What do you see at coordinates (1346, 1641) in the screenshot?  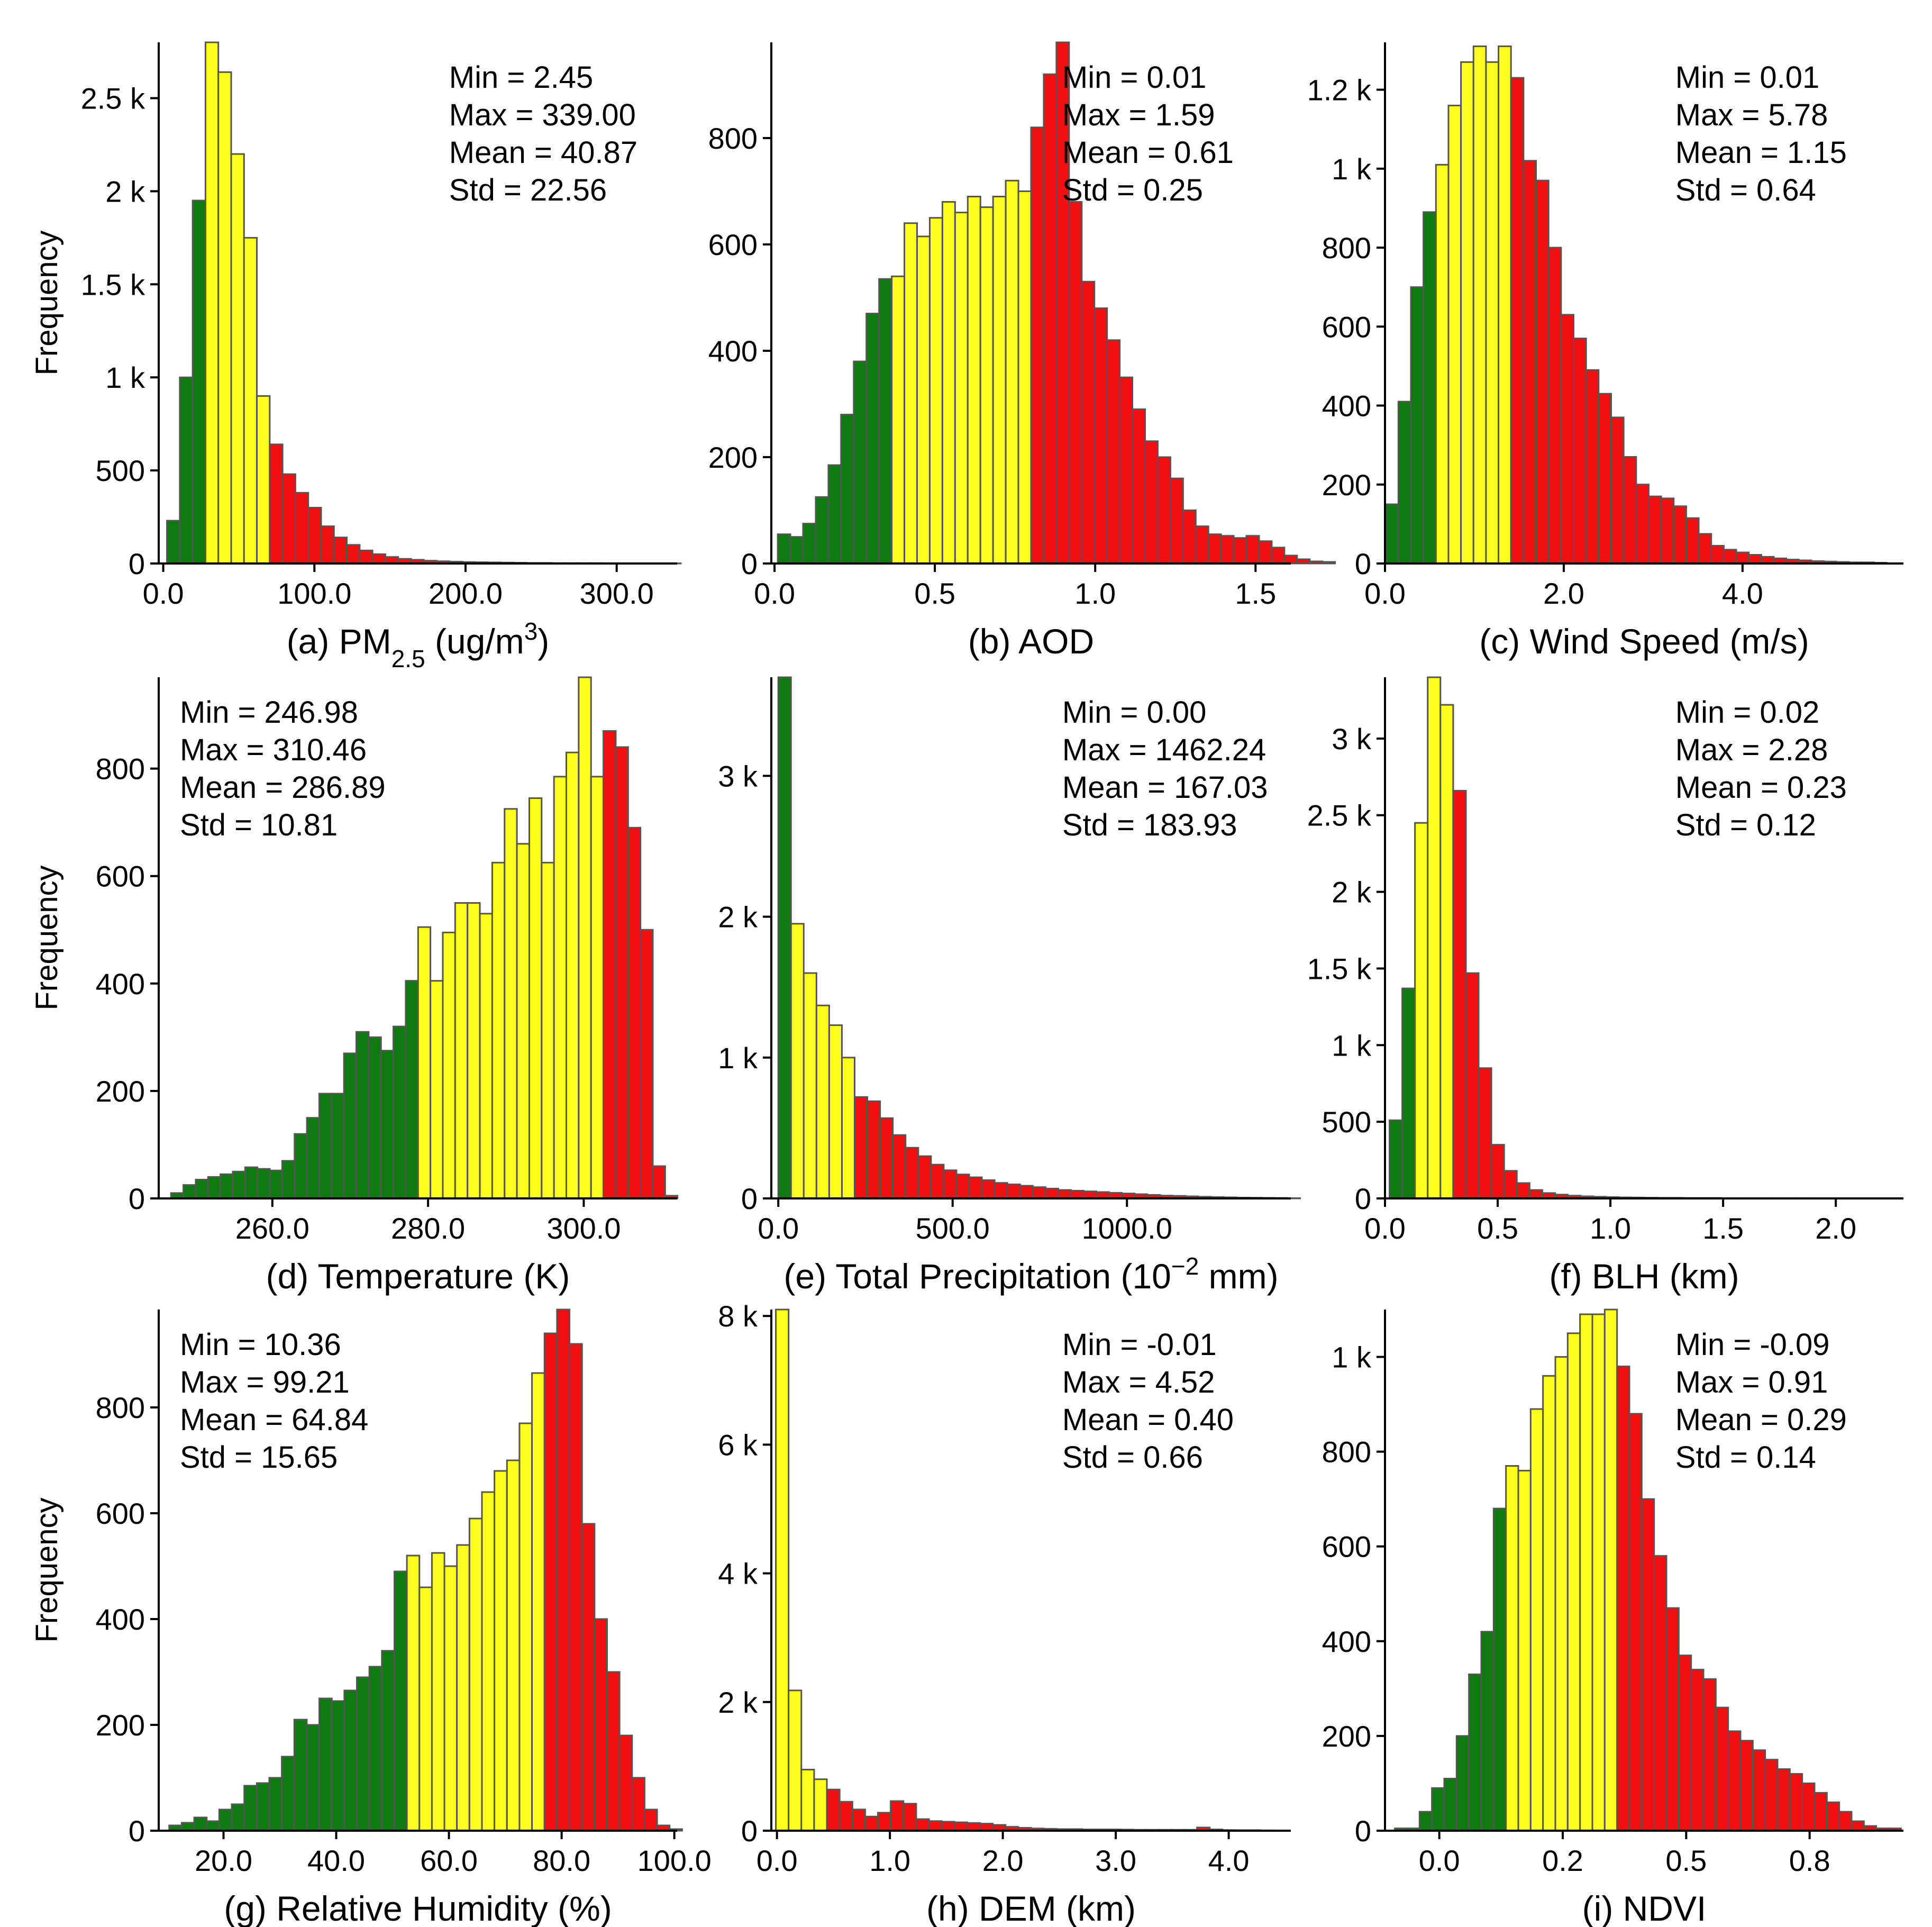 I see `y-tick-label: 400` at bounding box center [1346, 1641].